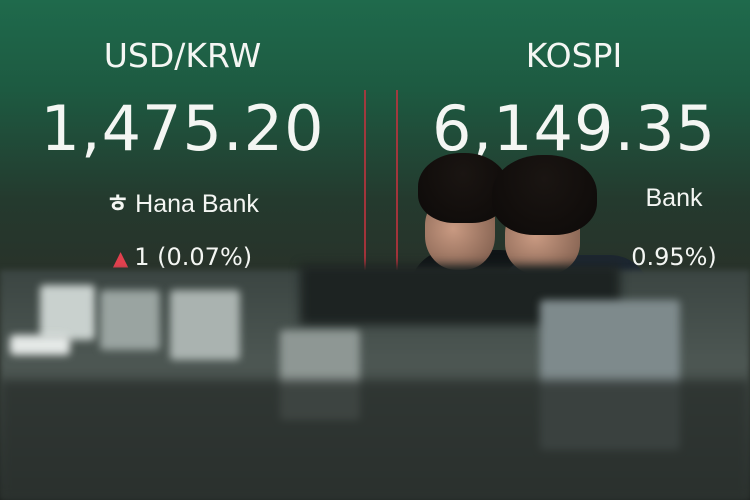 The height and width of the screenshot is (500, 750). Describe the element at coordinates (182, 257) in the screenshot. I see `usd-krw-change: ▲ 1 (0.07%)` at that location.